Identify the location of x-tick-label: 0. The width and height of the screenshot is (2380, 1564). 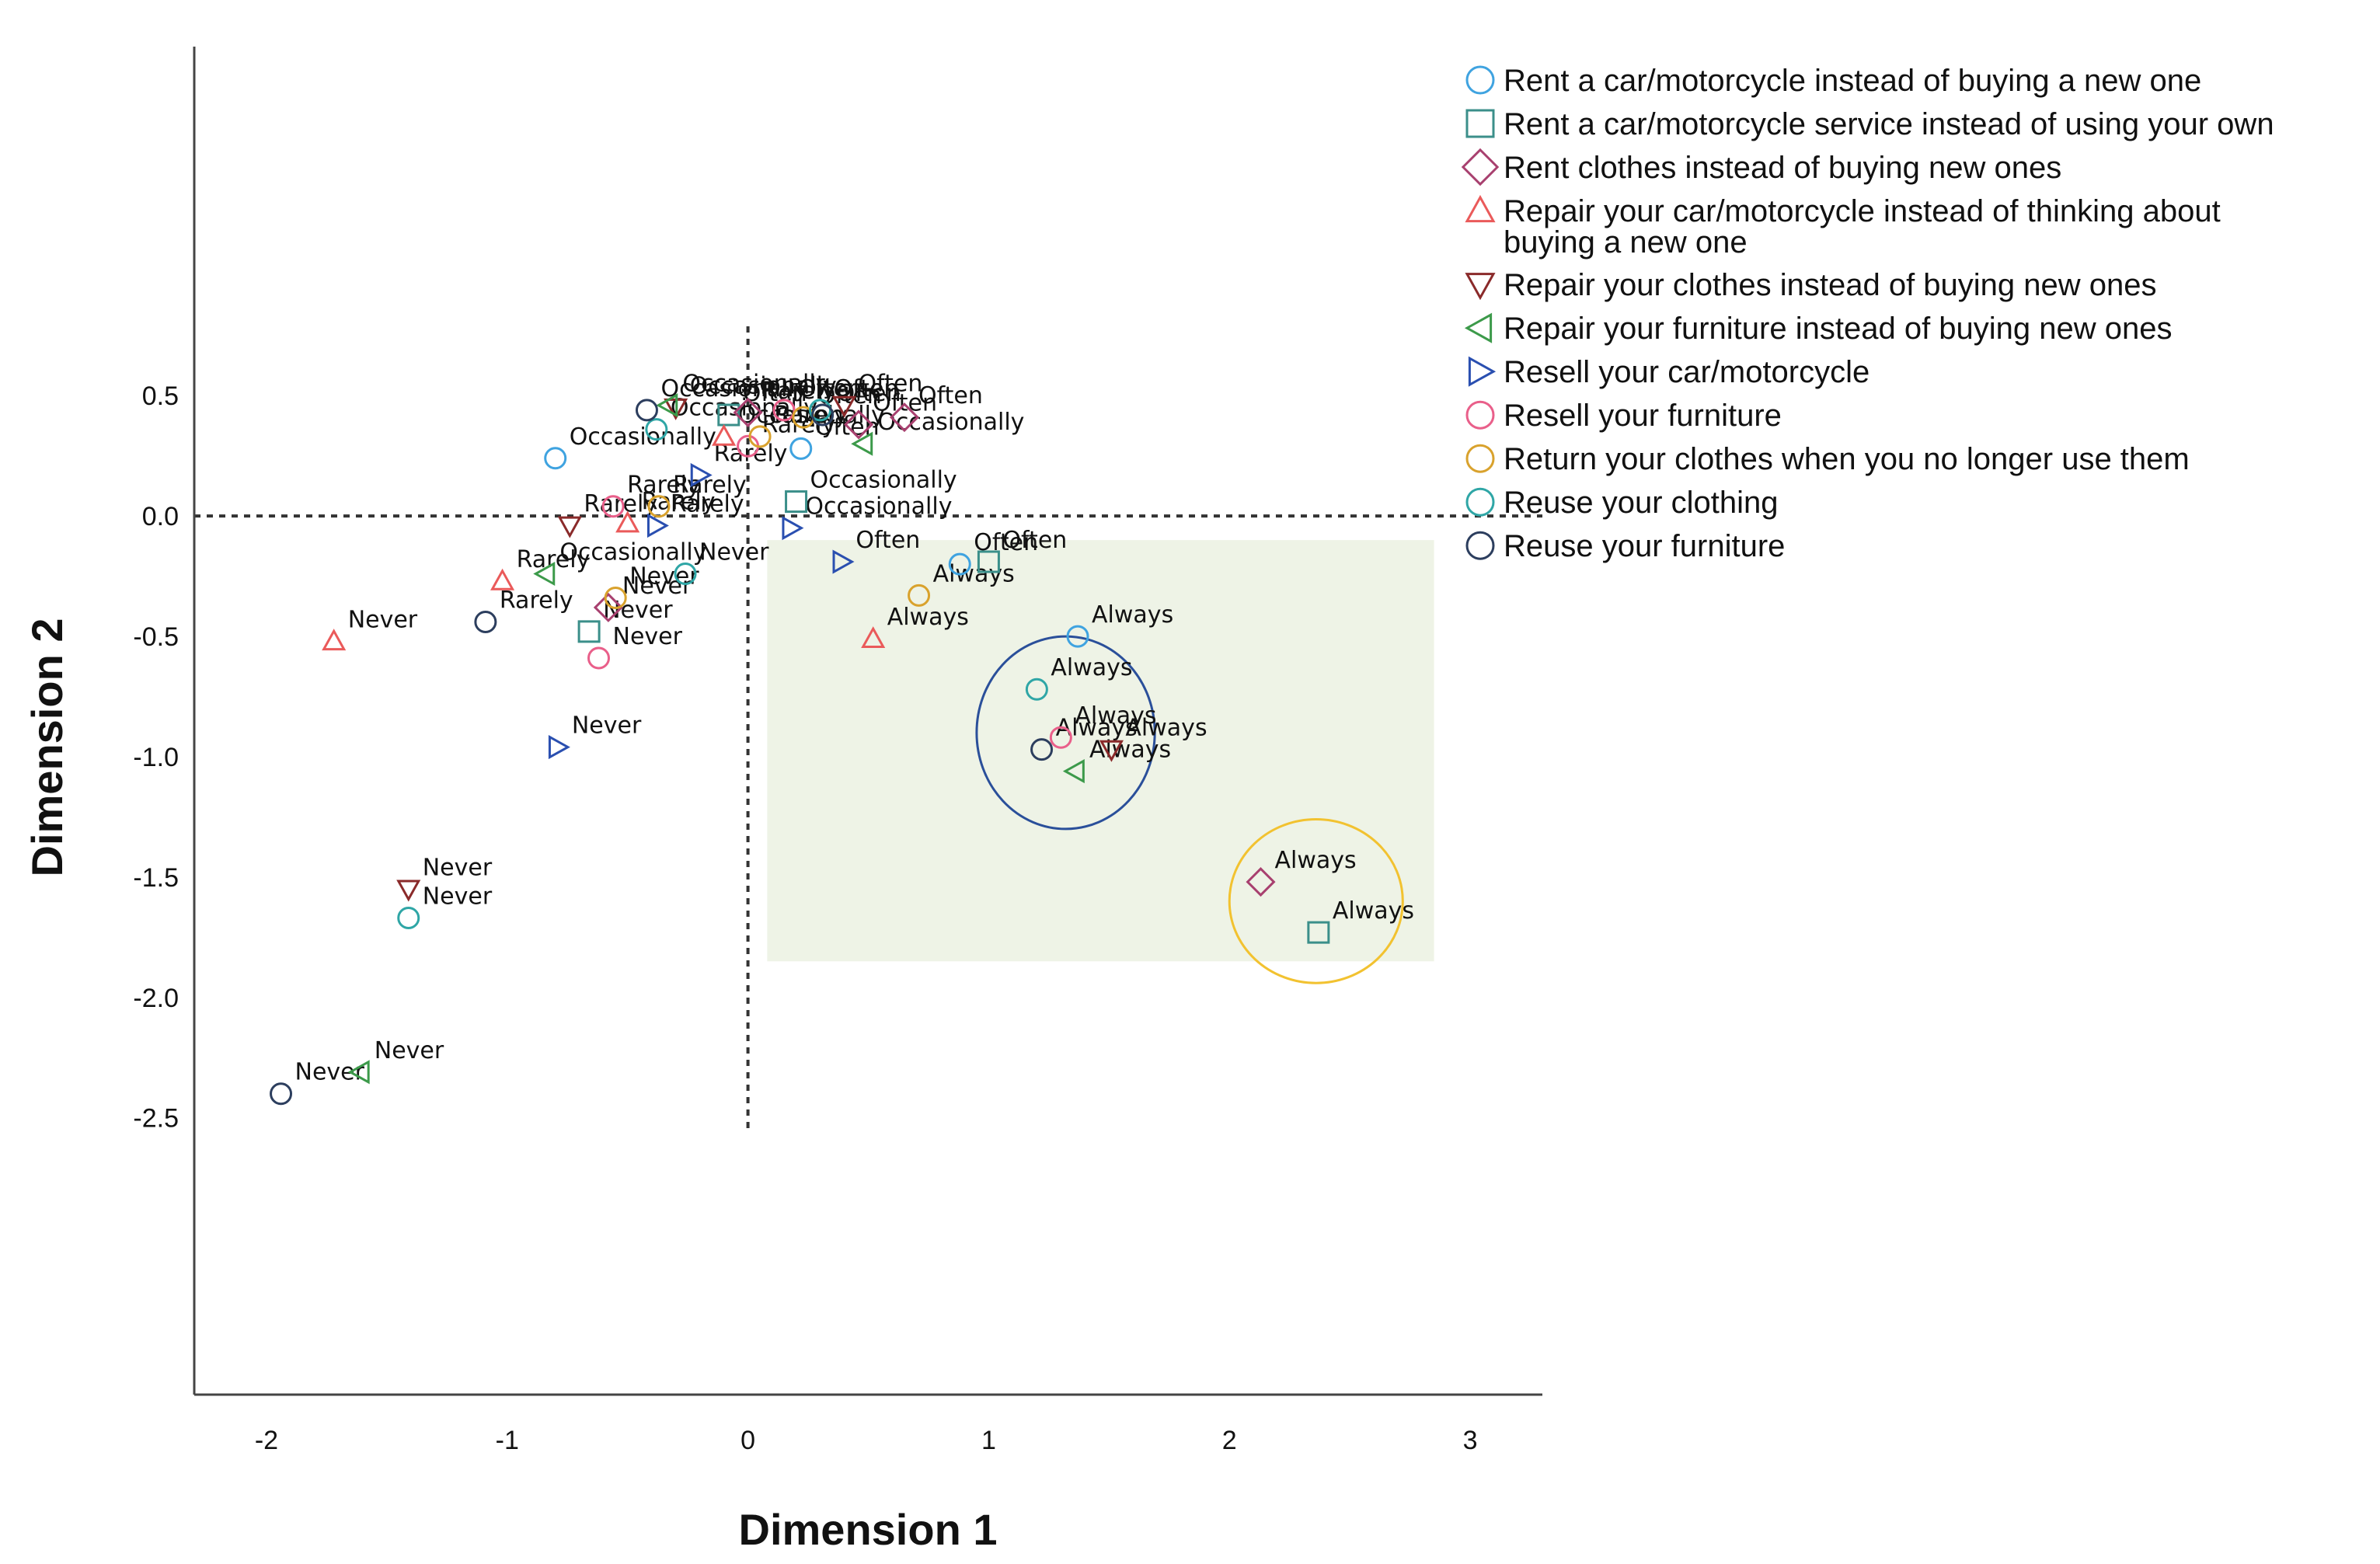
(747, 1440).